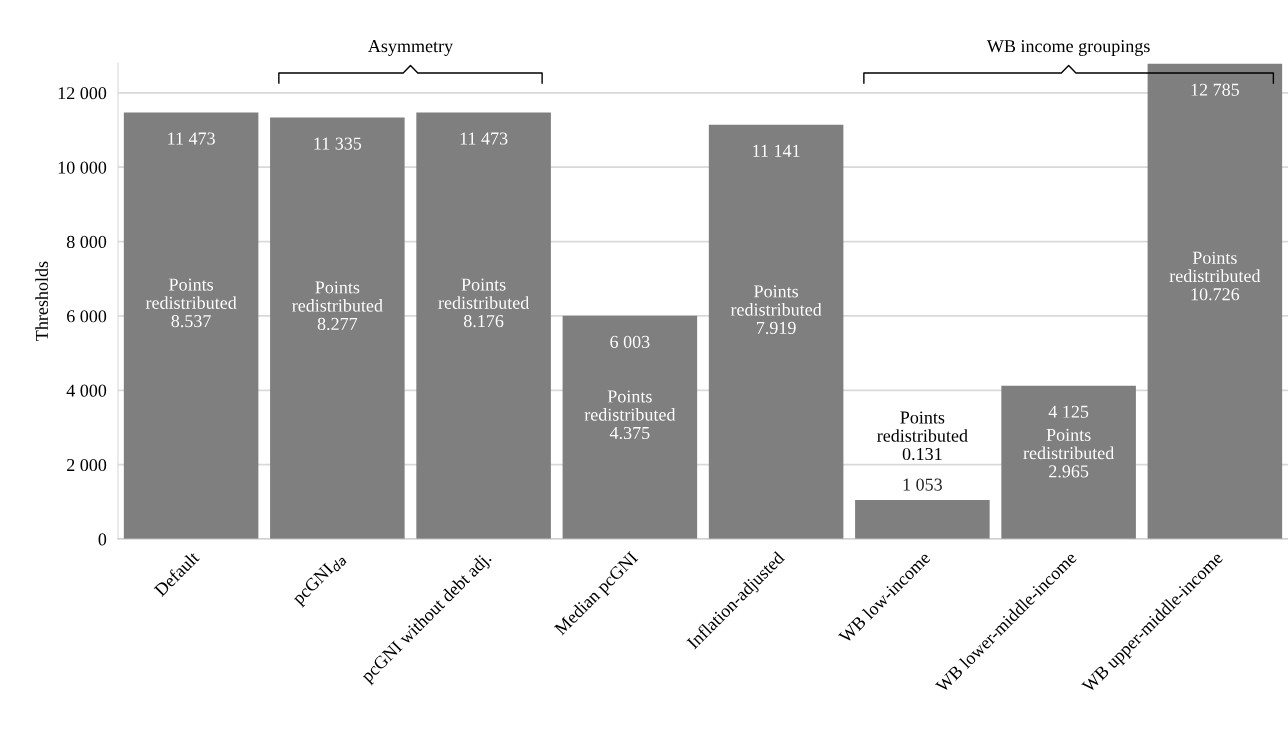  What do you see at coordinates (337, 306) in the screenshot?
I see `annotation: Points redistributed 8.277` at bounding box center [337, 306].